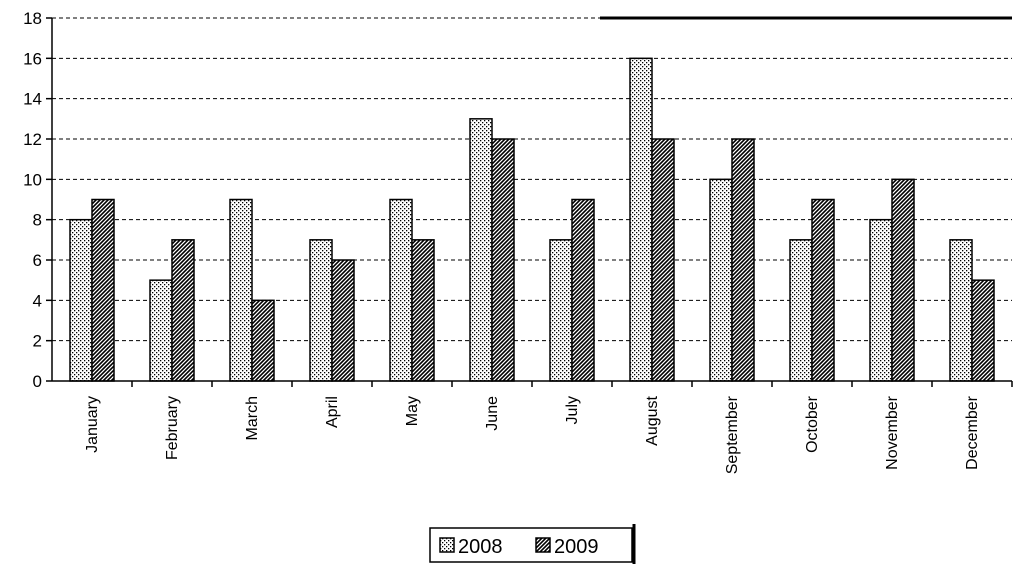 This screenshot has height=565, width=1013. I want to click on bar-2008-january, so click(81, 300).